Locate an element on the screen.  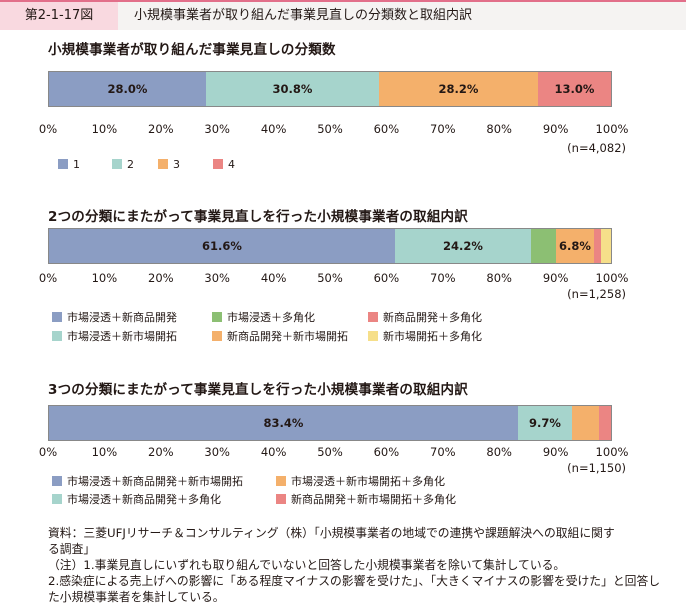
chart2-data-label-4: 6.8% is located at coordinates (575, 246).